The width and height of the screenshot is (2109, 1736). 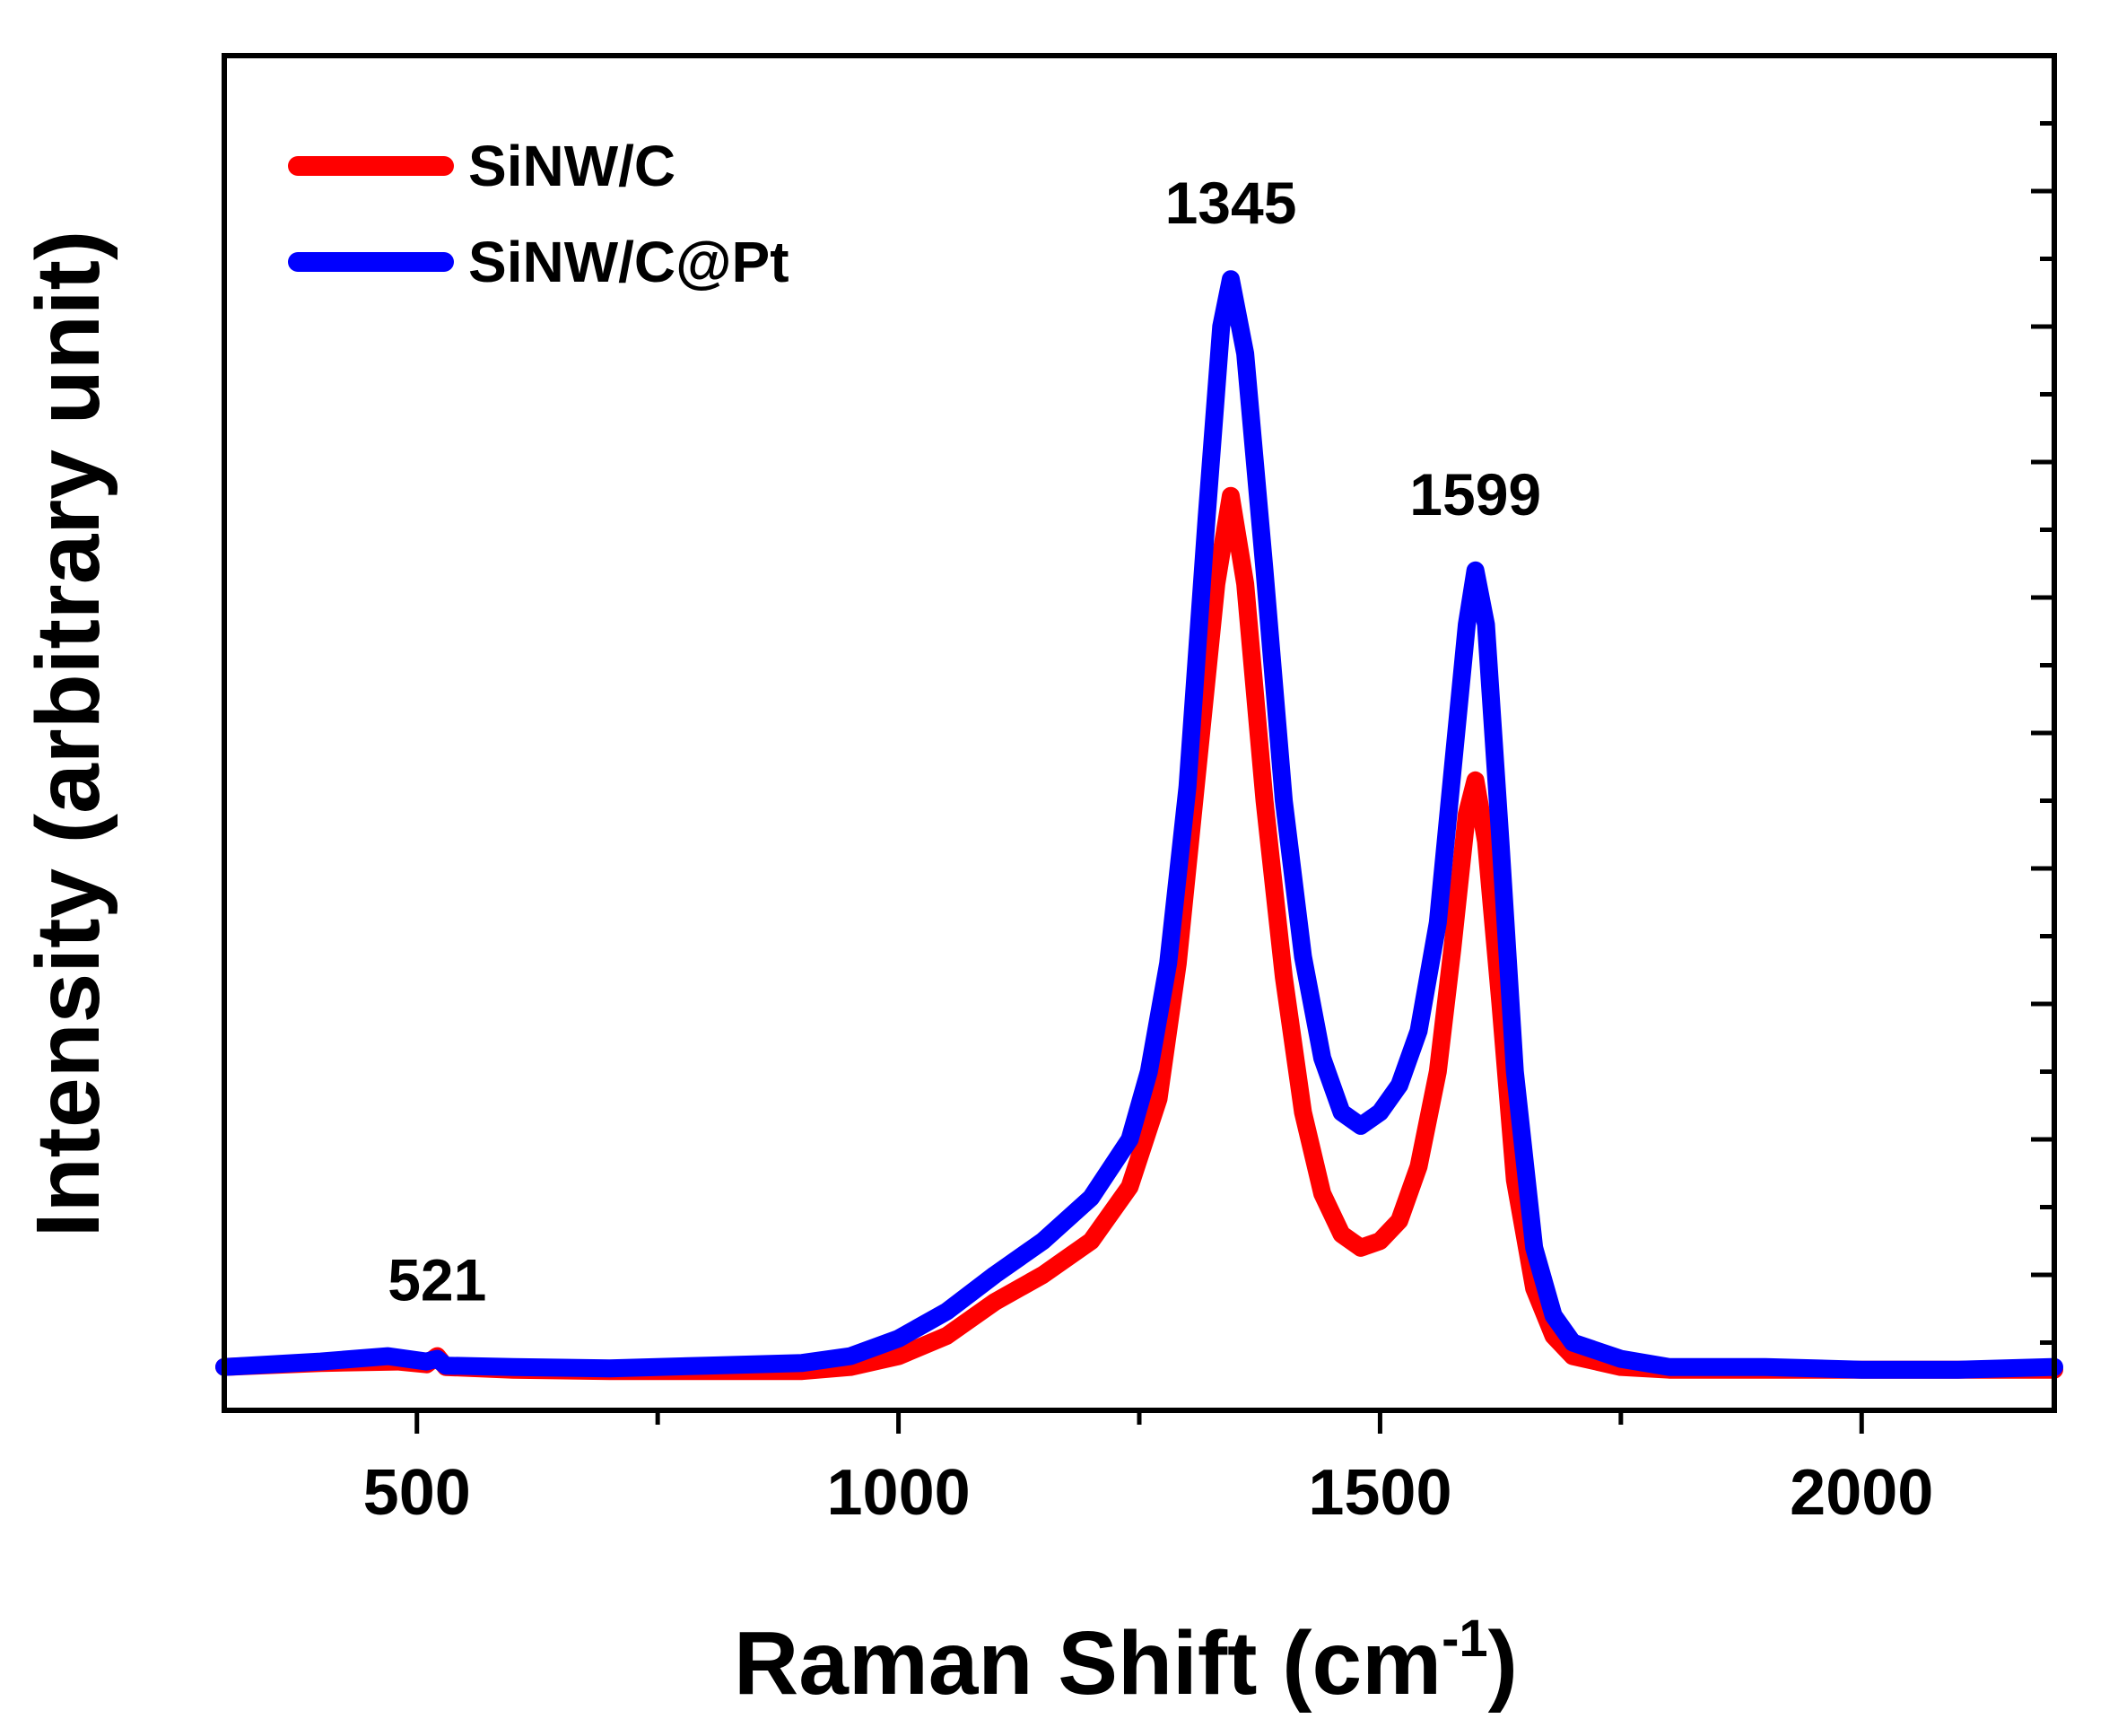 What do you see at coordinates (1465, 1639) in the screenshot?
I see `x-axis-title-superscript: -1` at bounding box center [1465, 1639].